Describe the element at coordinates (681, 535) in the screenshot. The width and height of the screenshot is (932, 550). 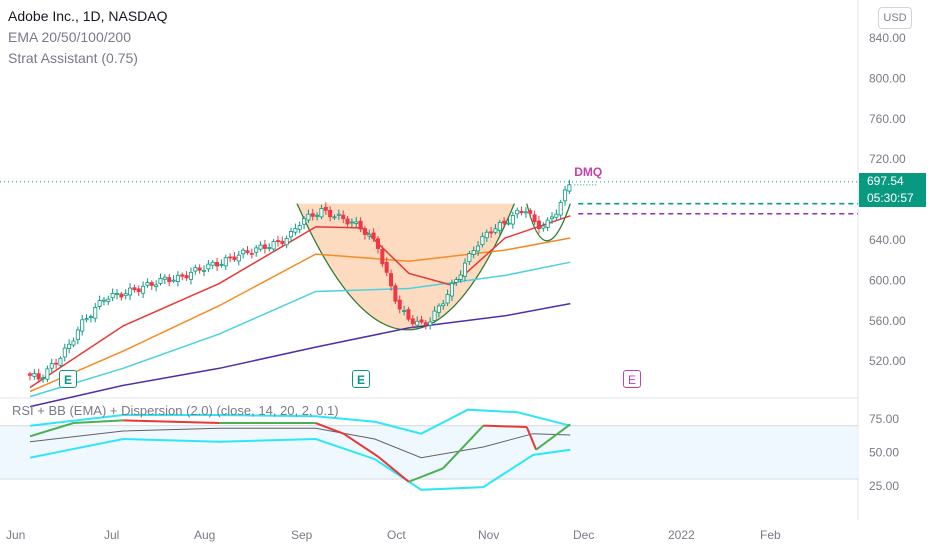
I see `x-tick-label: 2022` at that location.